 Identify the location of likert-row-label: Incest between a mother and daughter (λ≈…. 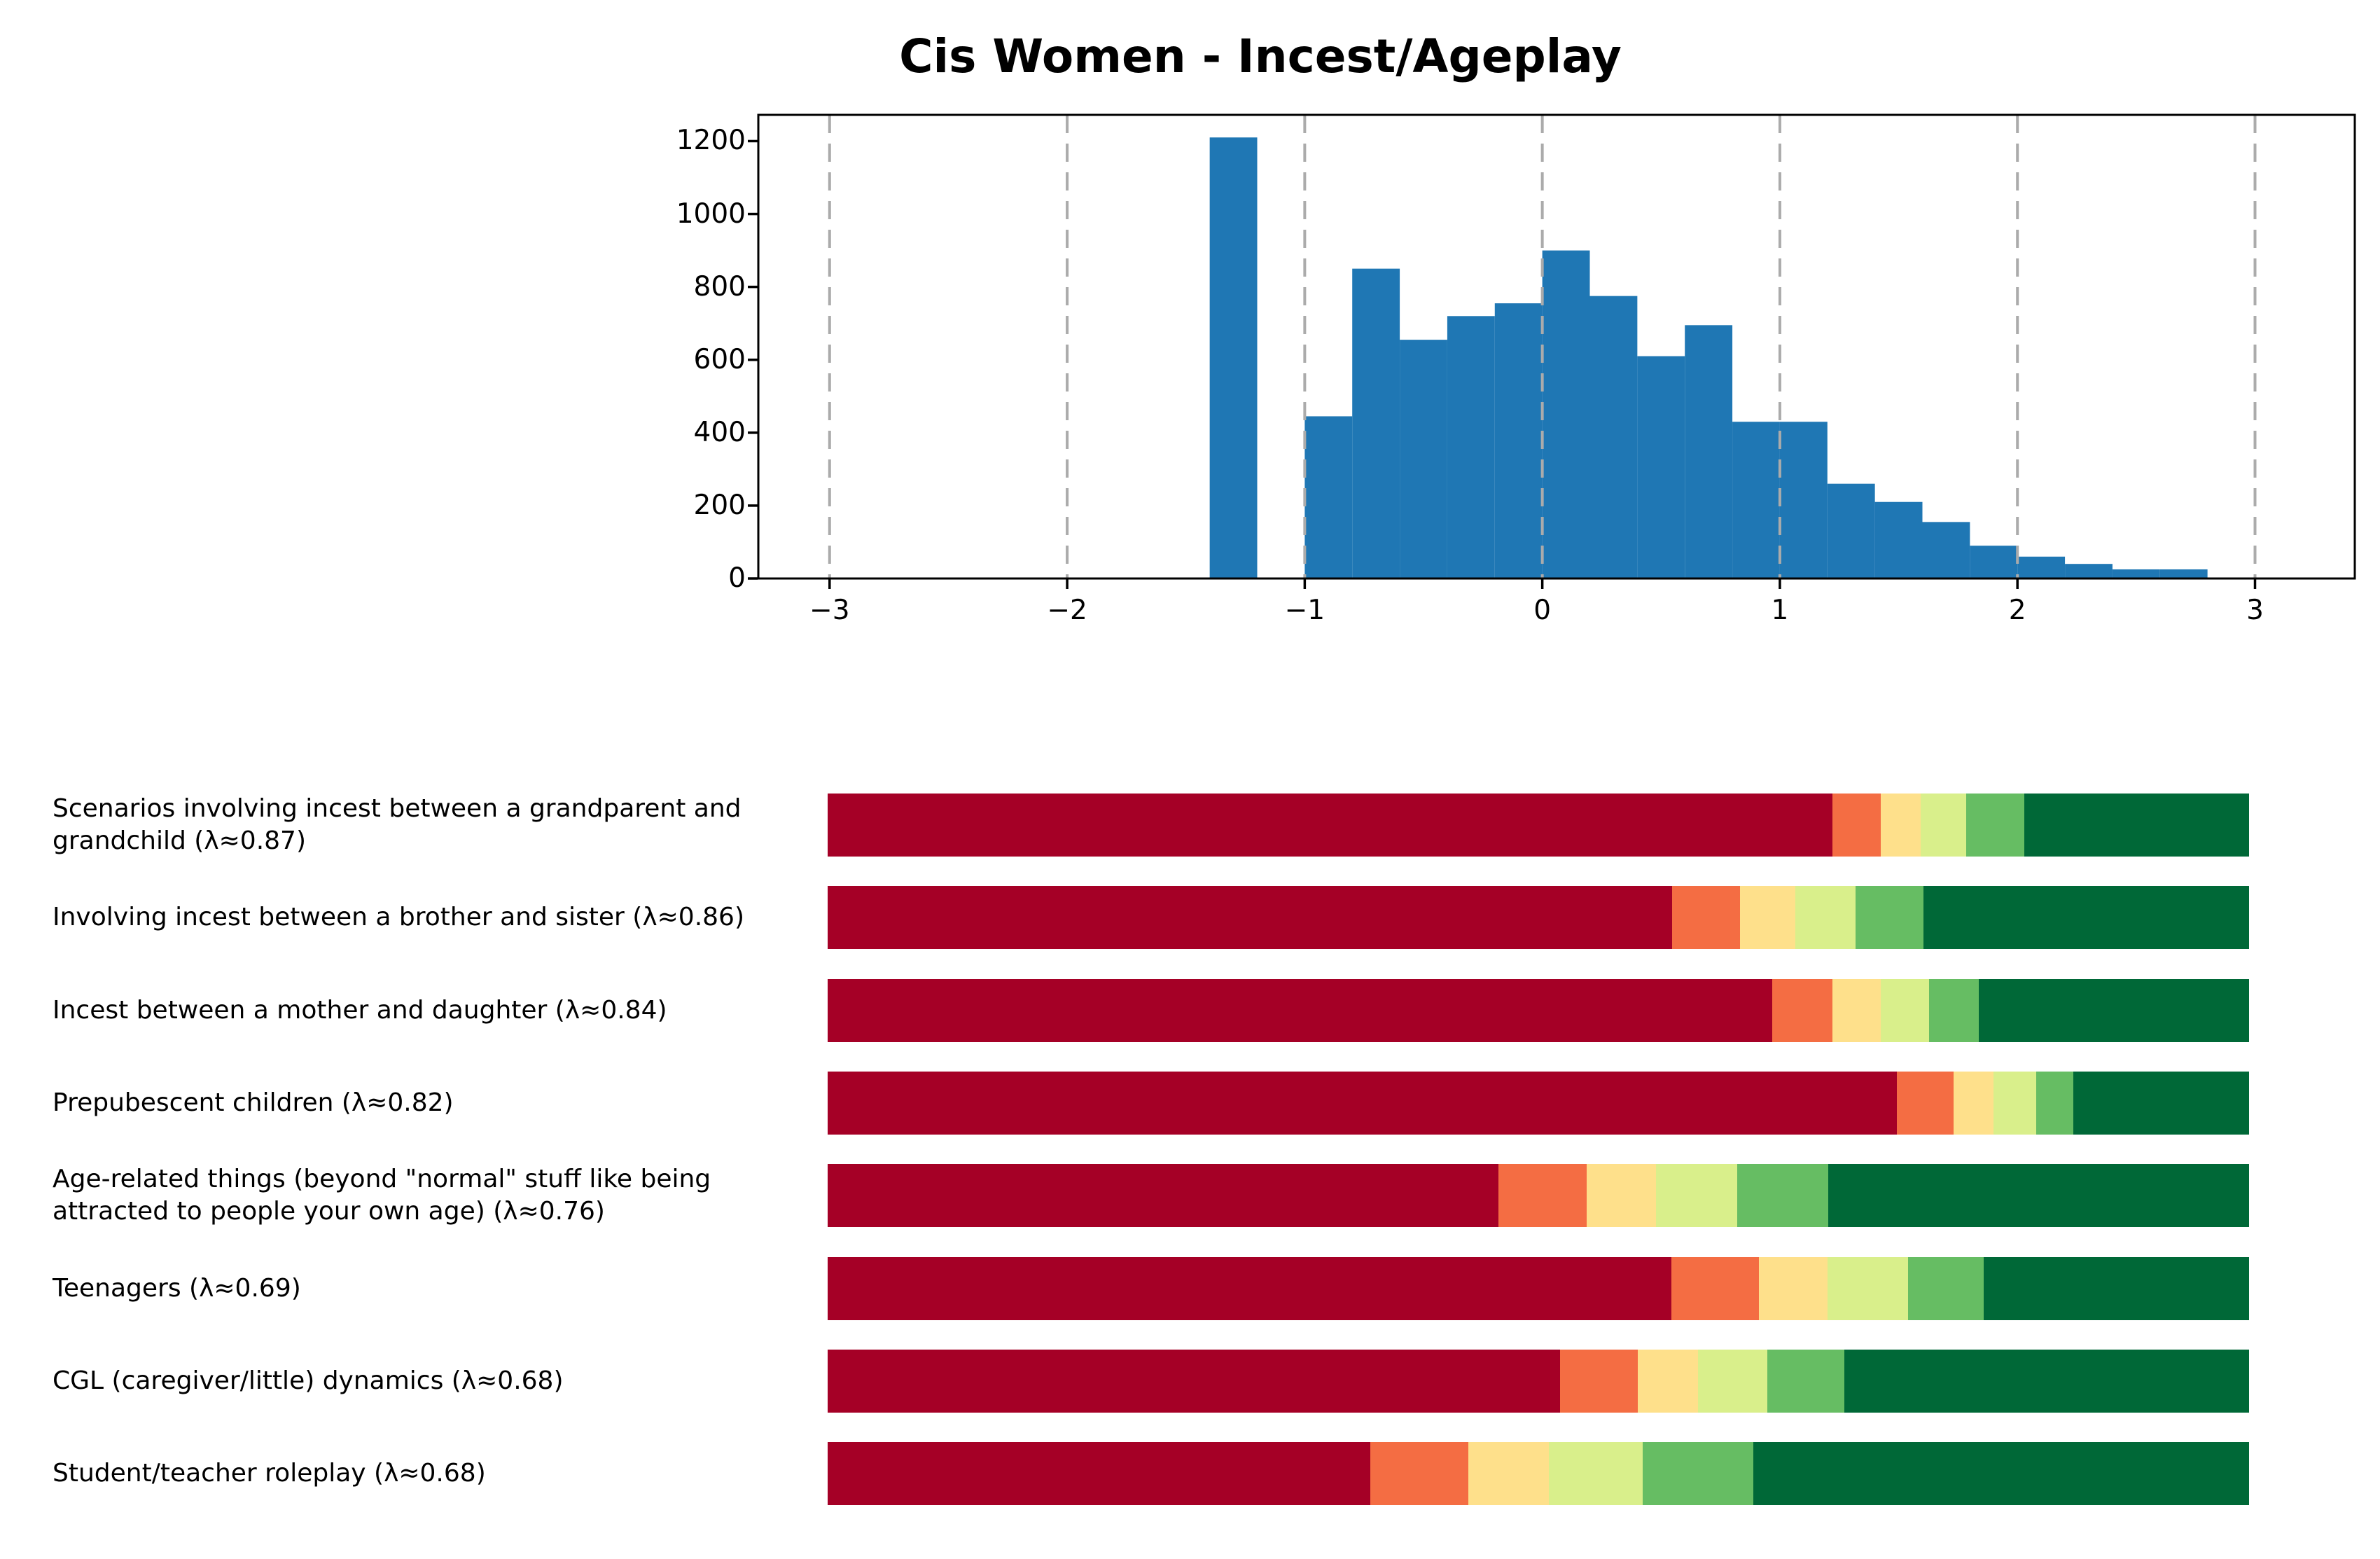
(360, 1010).